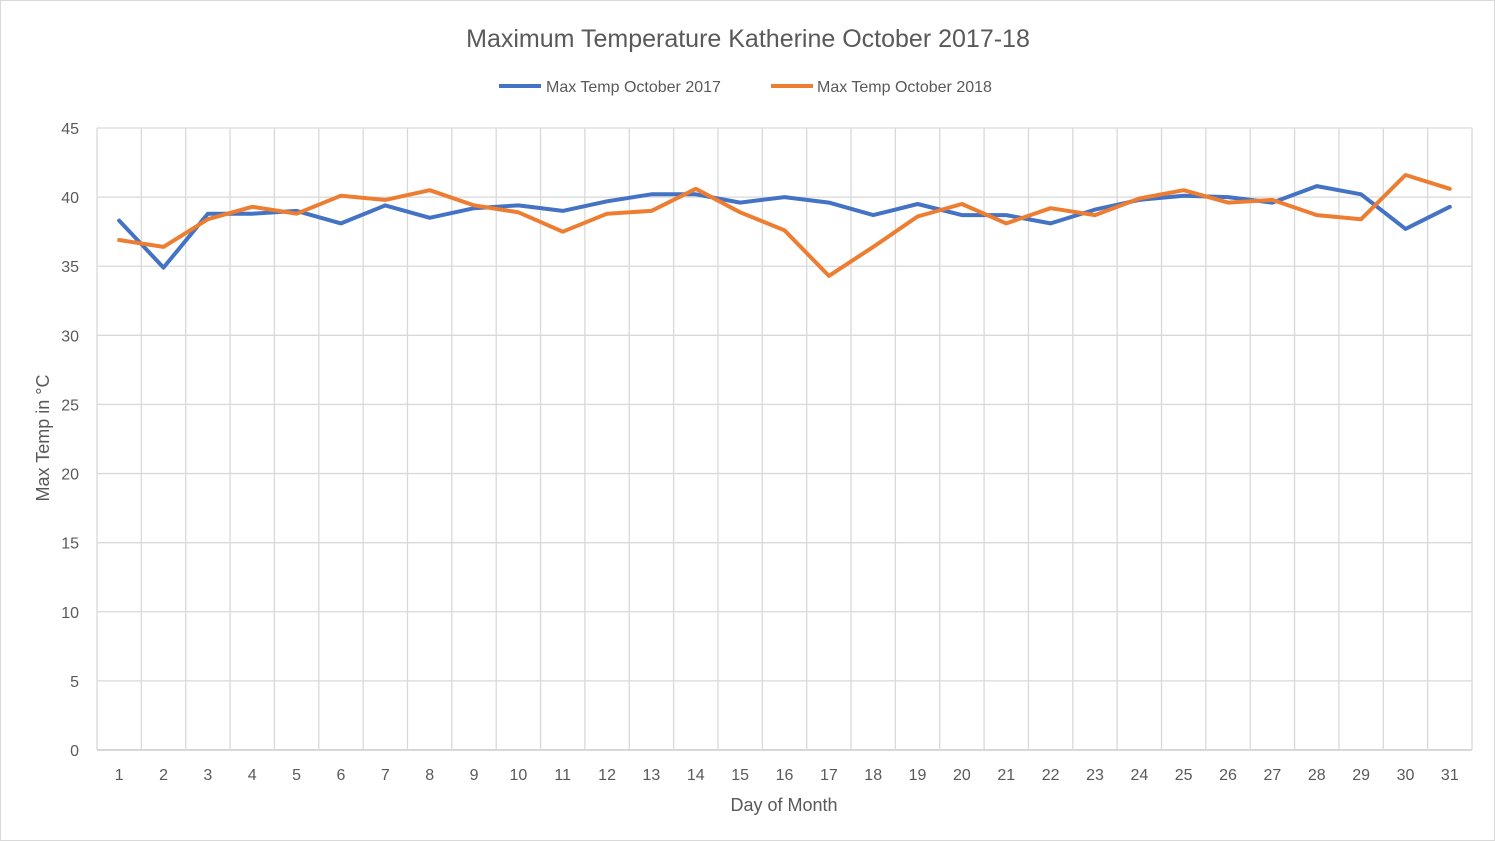  Describe the element at coordinates (1273, 775) in the screenshot. I see `x-tick-label-27: 27` at that location.